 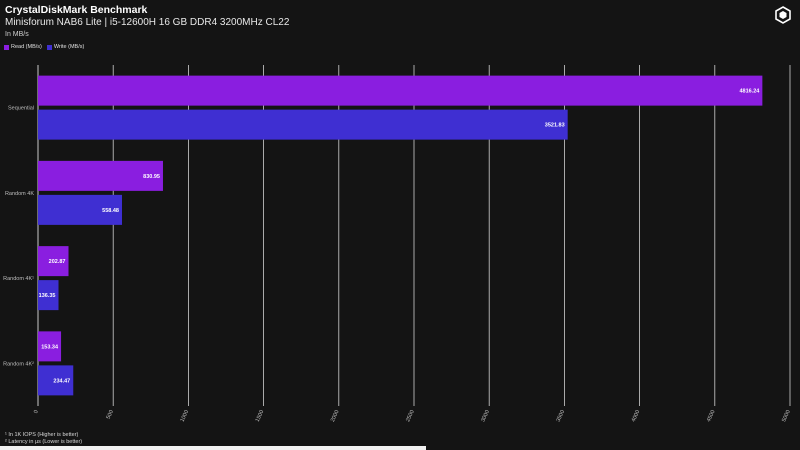 I want to click on legend-item-read: Read (MB/s), so click(x=23, y=47).